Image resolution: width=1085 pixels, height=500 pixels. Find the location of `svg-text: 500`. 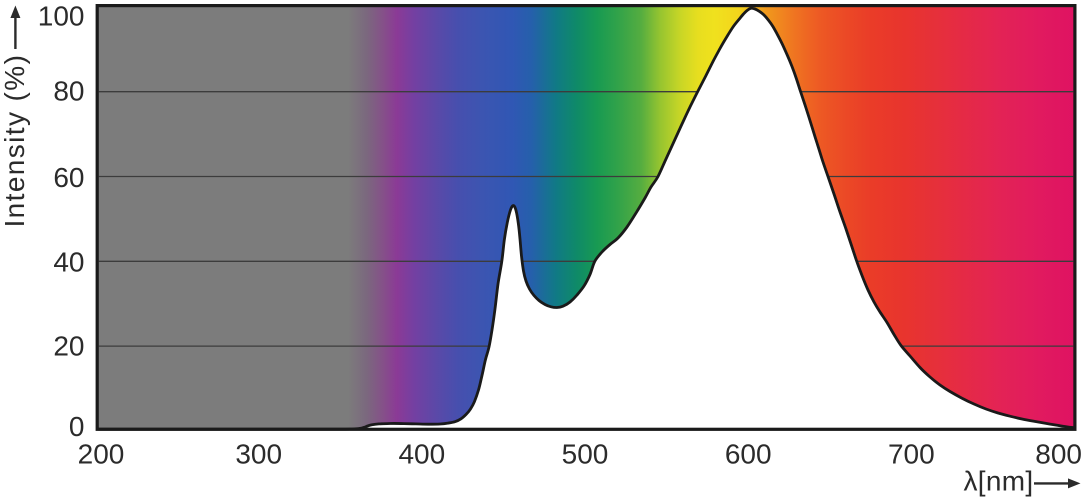

svg-text: 500 is located at coordinates (585, 454).